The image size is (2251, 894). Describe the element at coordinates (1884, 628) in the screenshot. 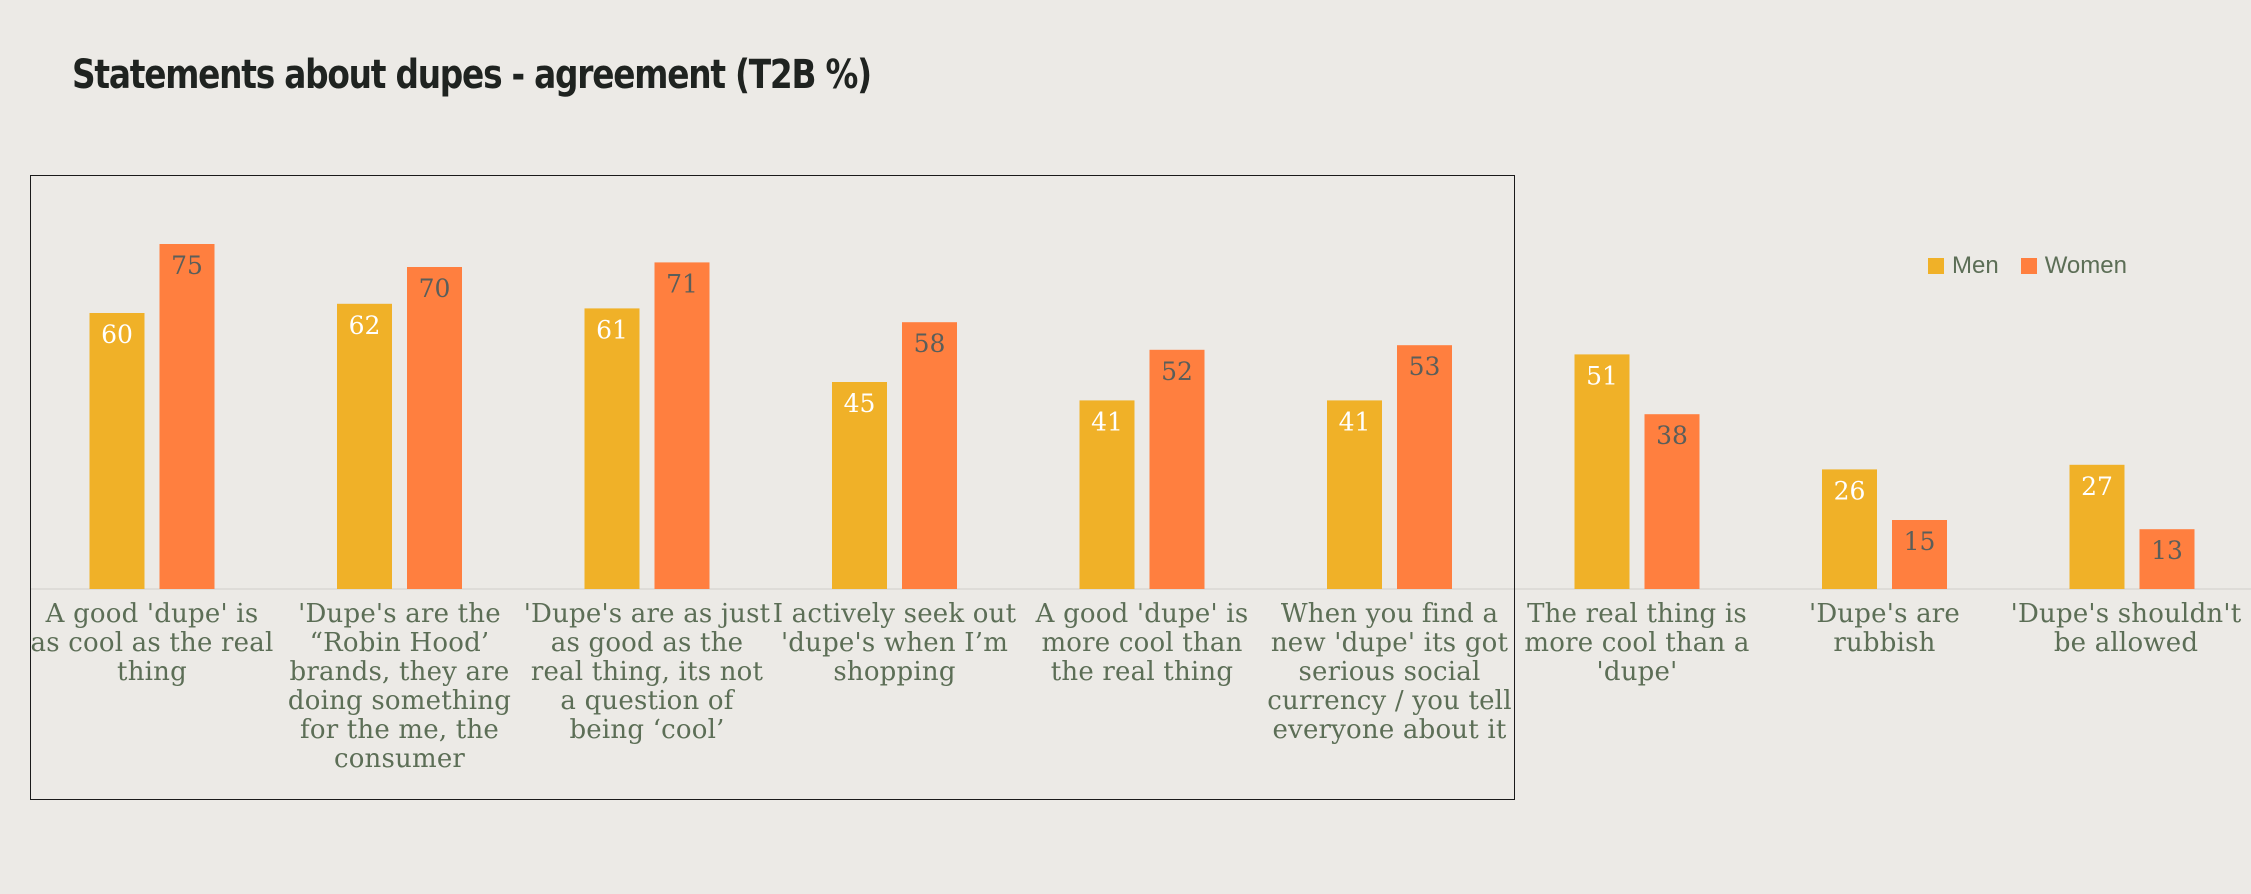

I see `category-label-8: 'Dupe's are rubbish` at that location.